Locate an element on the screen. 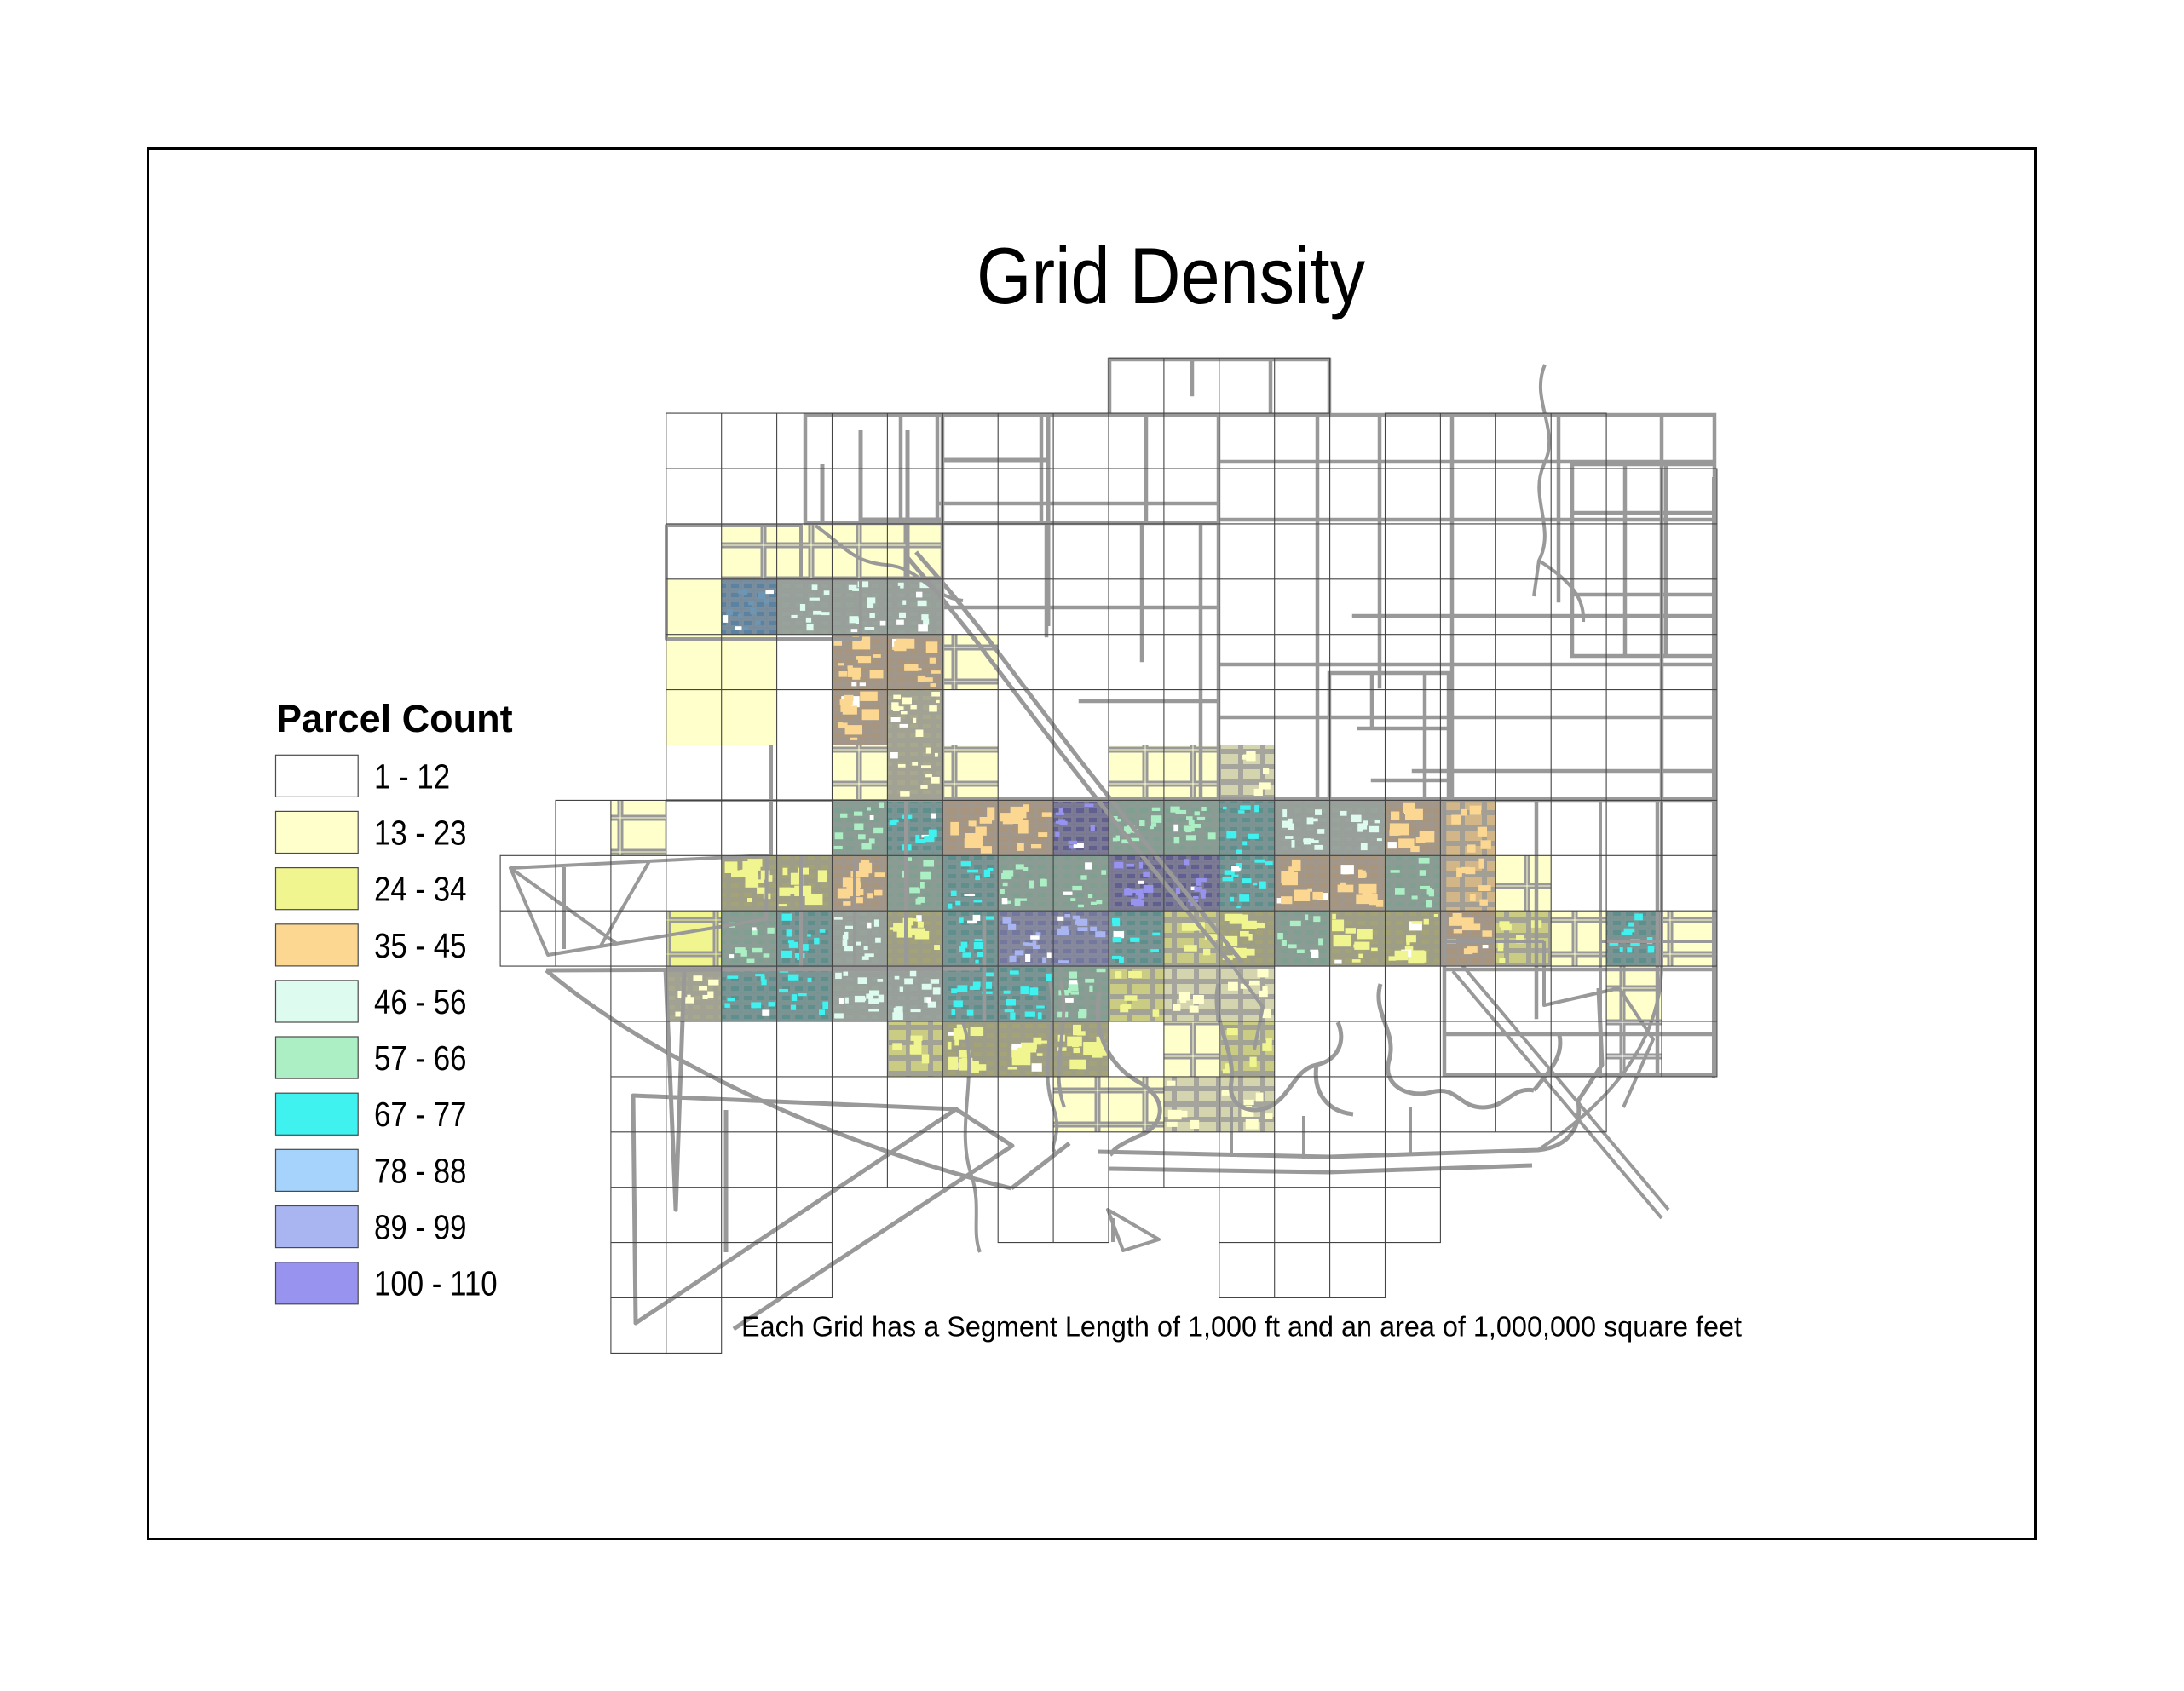 The height and width of the screenshot is (1691, 2184). svg-text: 100 - 110 is located at coordinates (436, 1284).